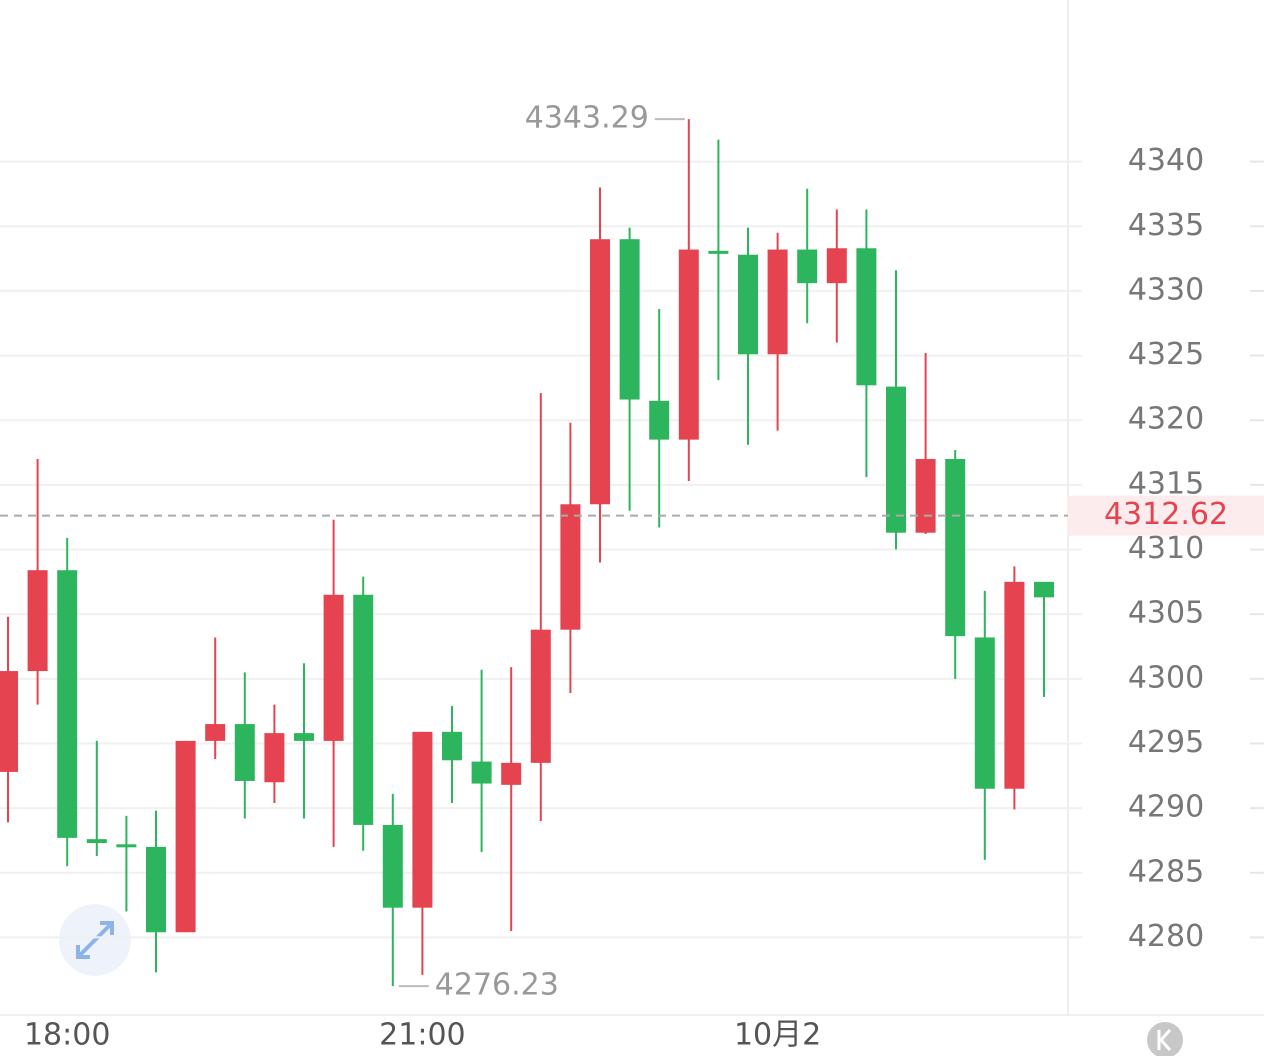 The image size is (1264, 1056). I want to click on y-tick-label: 4335, so click(1166, 225).